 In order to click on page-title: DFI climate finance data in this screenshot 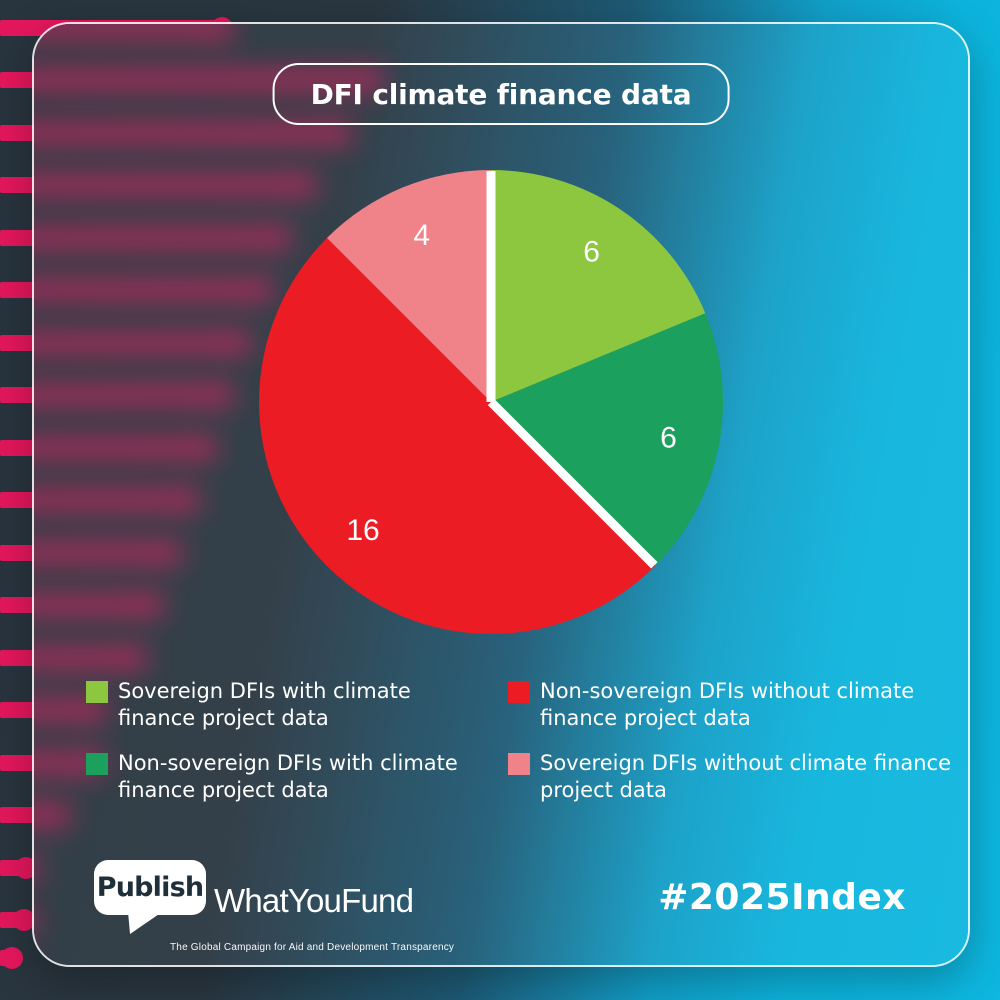, I will do `click(501, 94)`.